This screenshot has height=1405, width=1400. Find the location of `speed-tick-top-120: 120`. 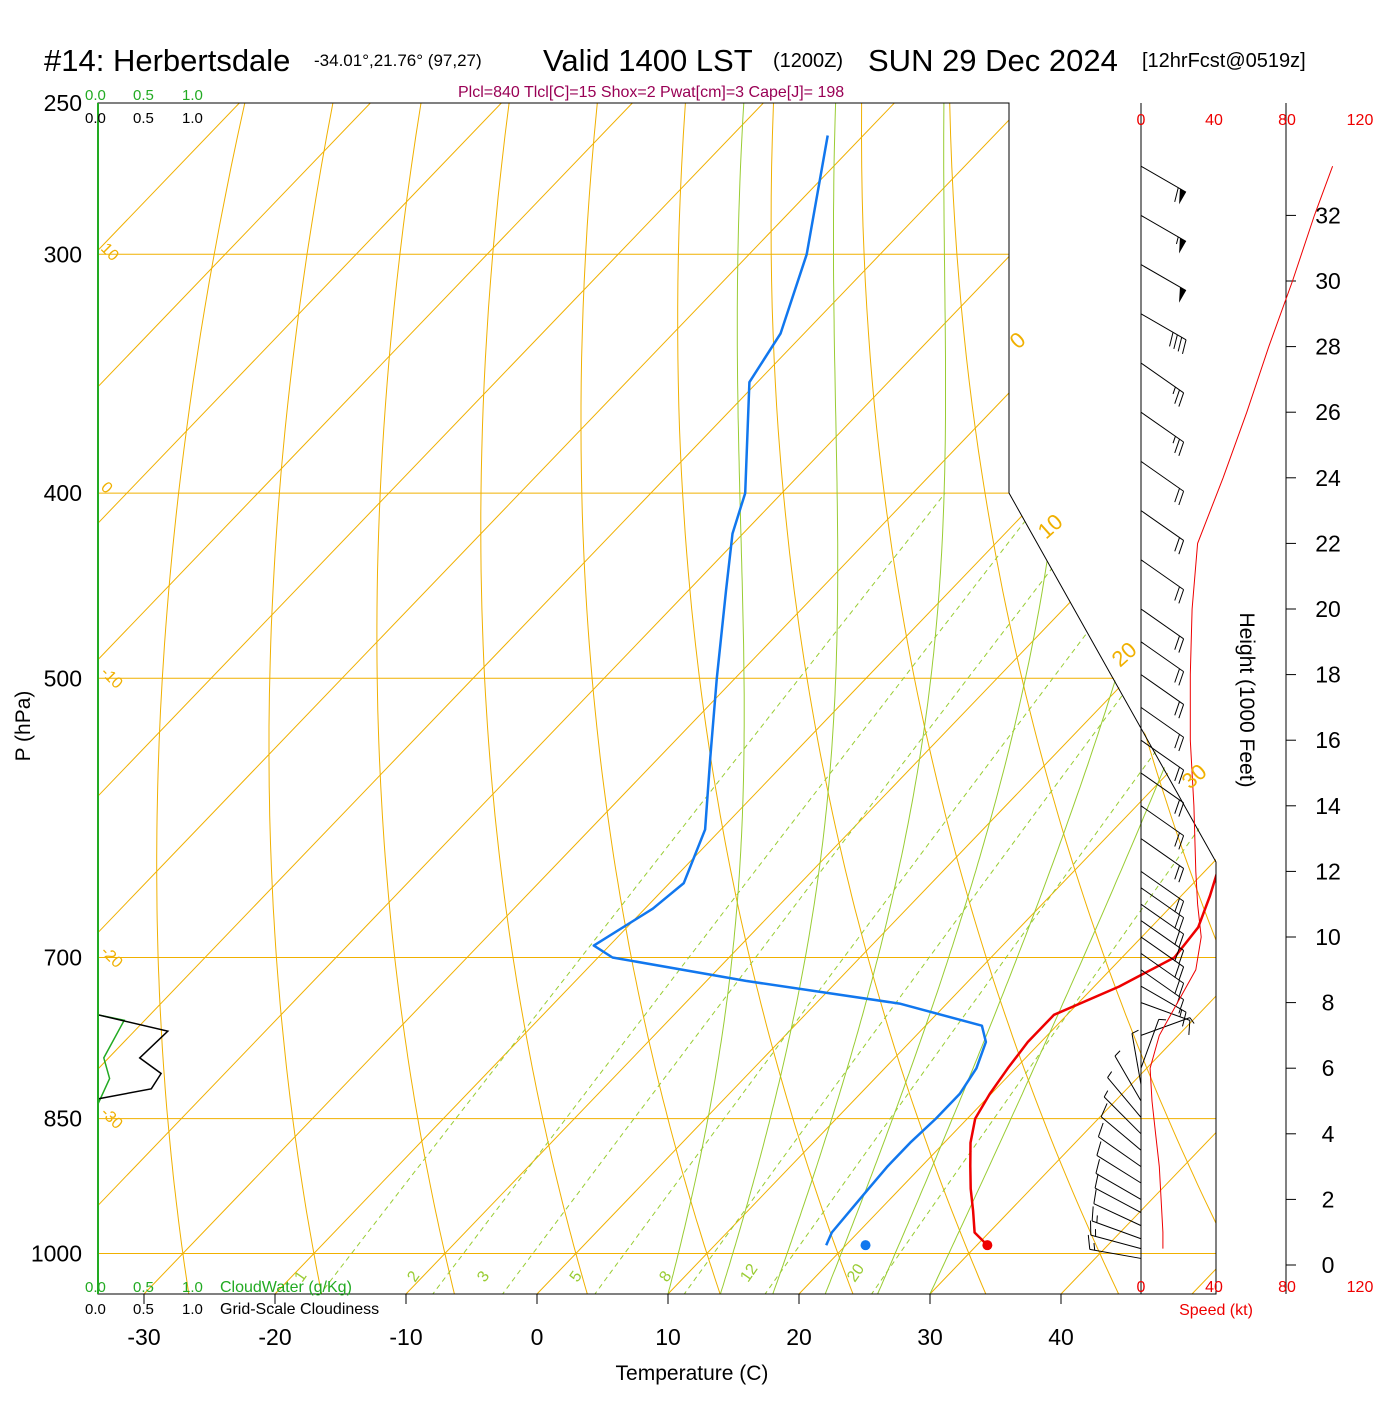

speed-tick-top-120: 120 is located at coordinates (1360, 120).